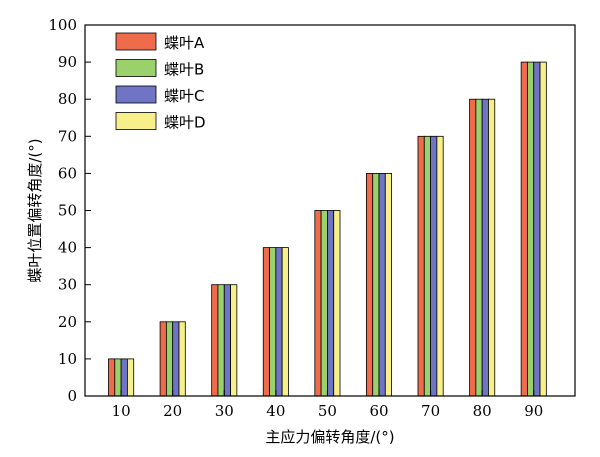 The image size is (600, 457). Describe the element at coordinates (537, 229) in the screenshot. I see `bar-蝶叶C-90` at that location.